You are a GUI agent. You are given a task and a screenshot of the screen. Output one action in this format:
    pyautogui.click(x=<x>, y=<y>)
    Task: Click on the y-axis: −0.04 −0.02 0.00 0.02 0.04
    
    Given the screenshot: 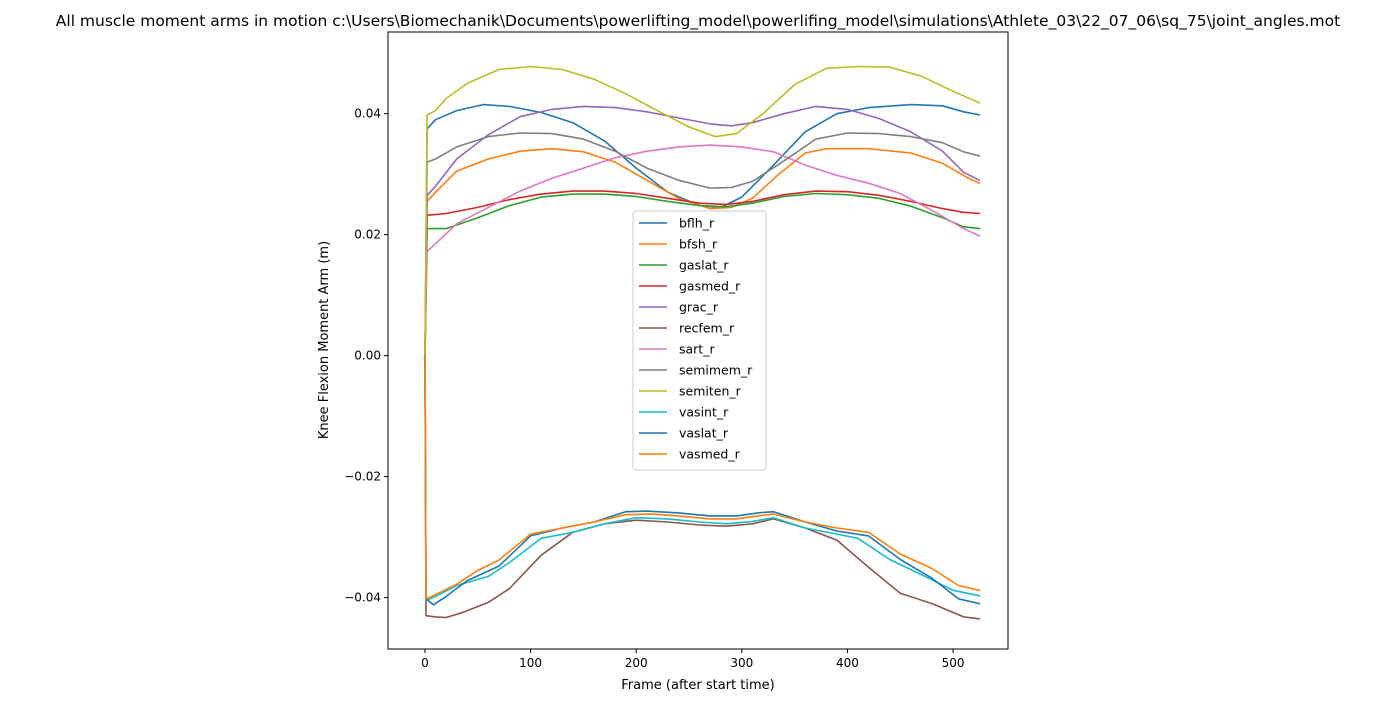 What is the action you would take?
    pyautogui.click(x=366, y=356)
    